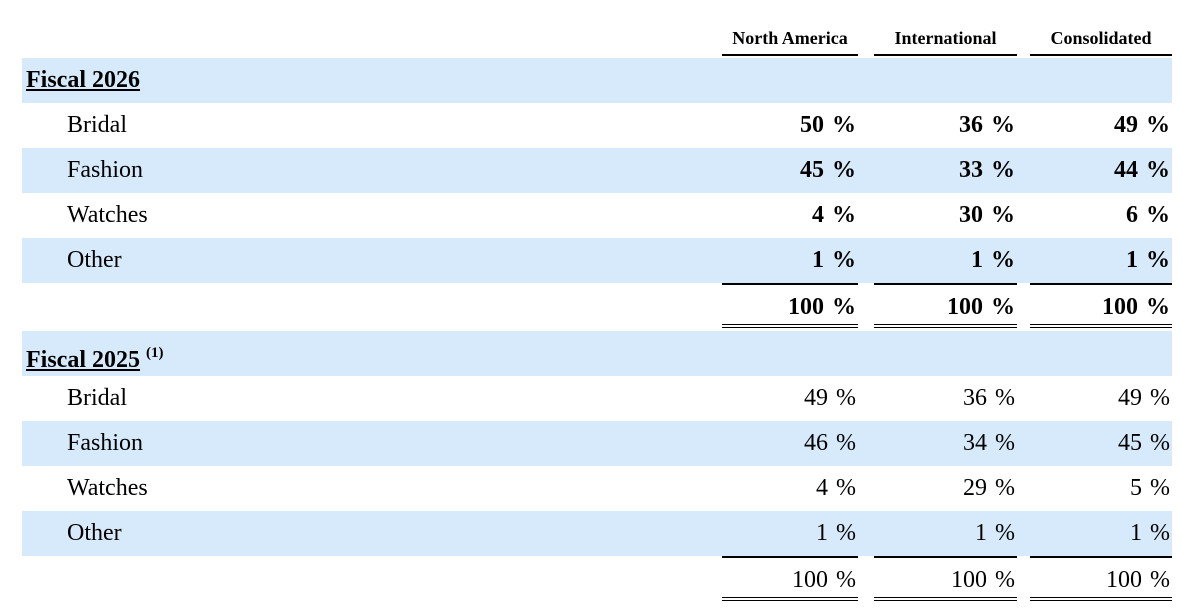 The image size is (1182, 616). Describe the element at coordinates (989, 443) in the screenshot. I see `value-cell: 34%` at that location.